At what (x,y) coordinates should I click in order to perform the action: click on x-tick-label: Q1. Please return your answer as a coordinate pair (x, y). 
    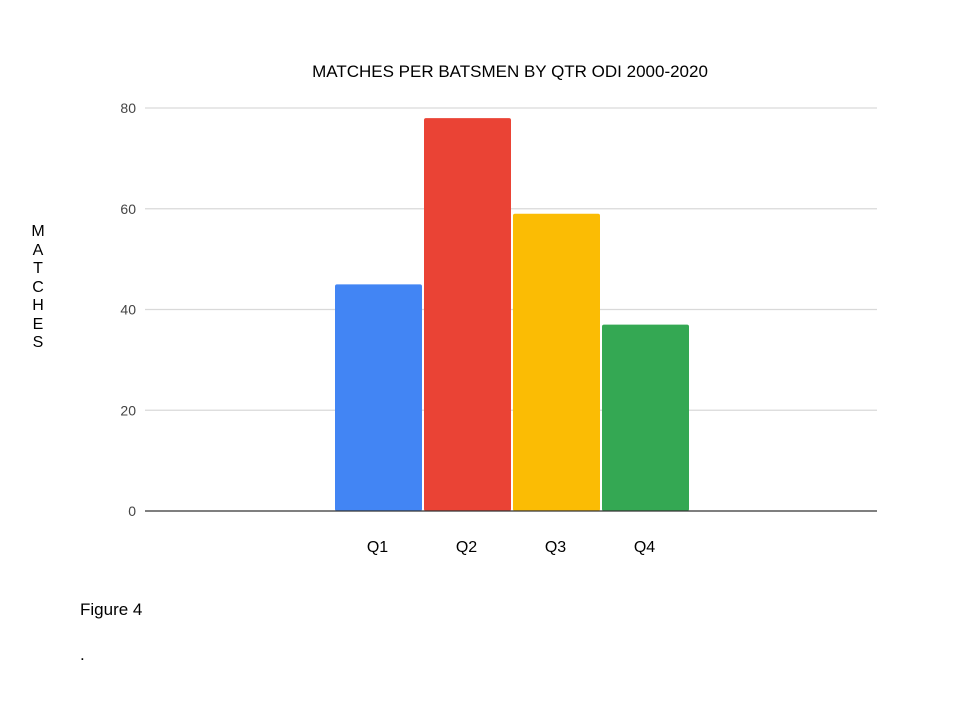
    Looking at the image, I should click on (377, 547).